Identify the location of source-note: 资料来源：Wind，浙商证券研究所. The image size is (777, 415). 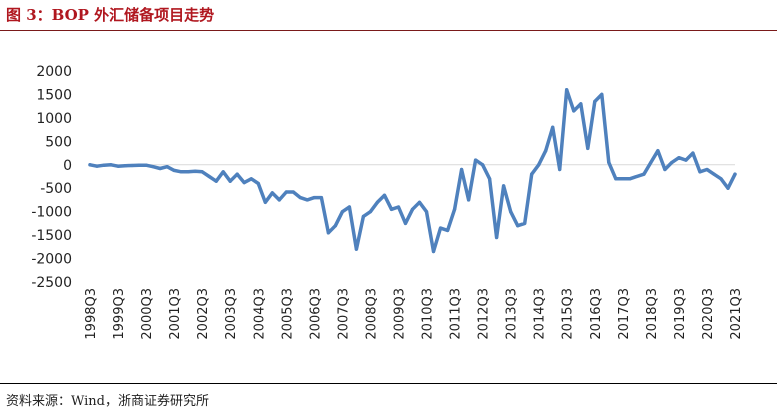
(107, 401).